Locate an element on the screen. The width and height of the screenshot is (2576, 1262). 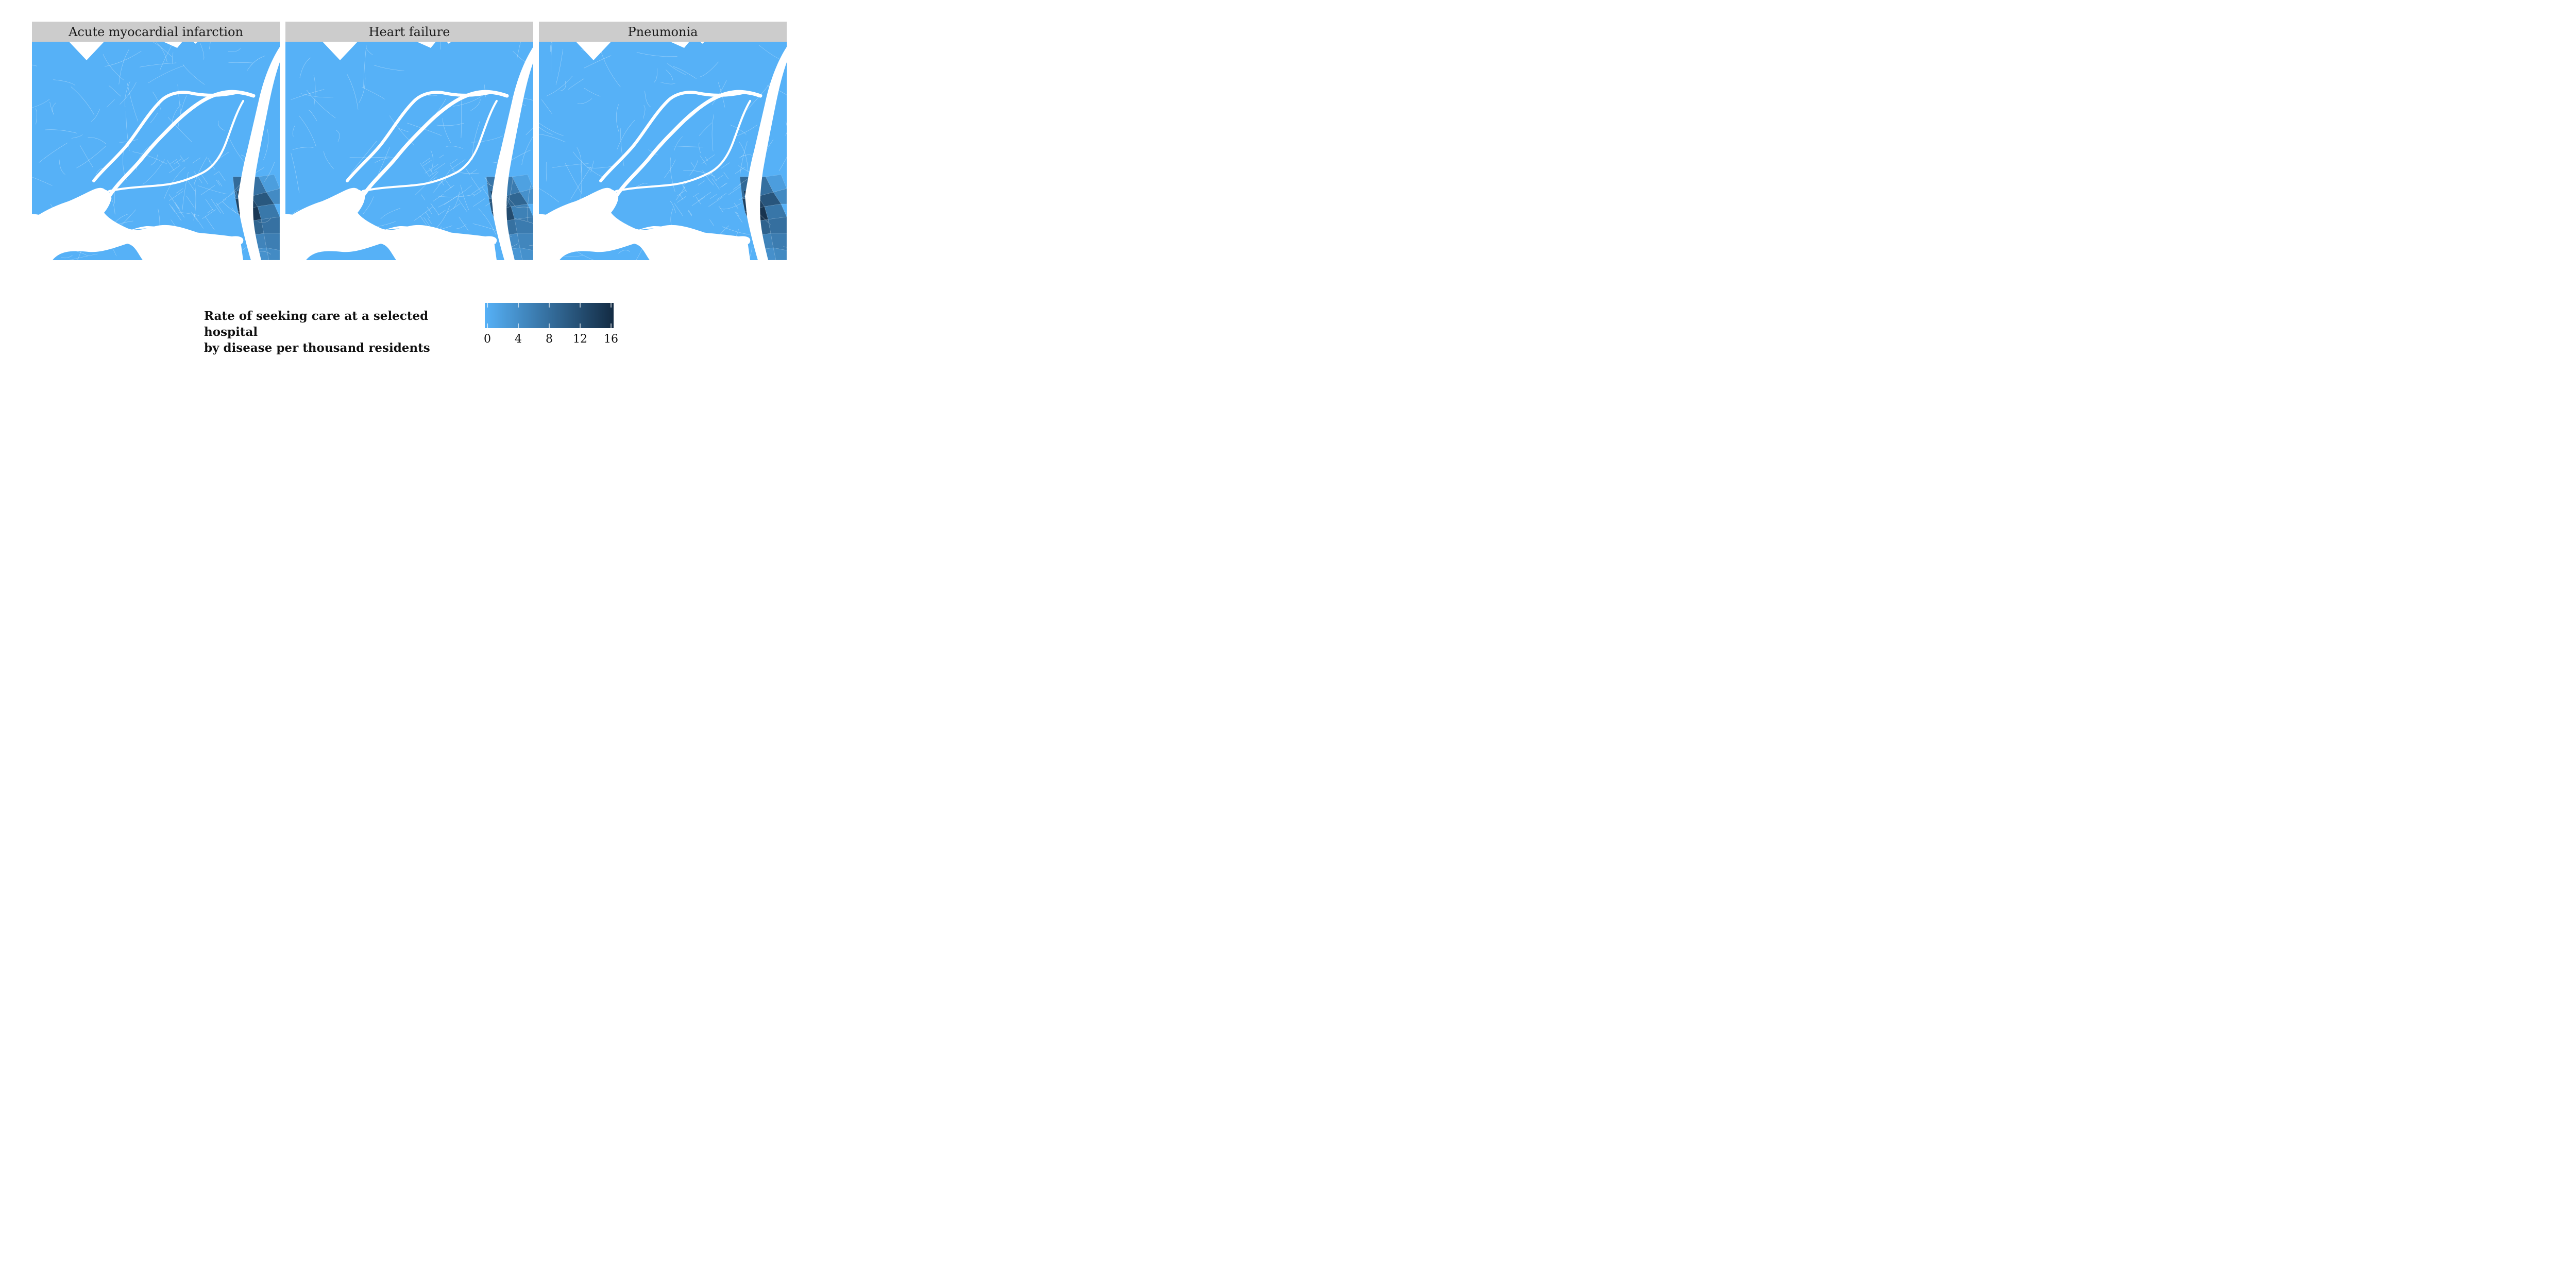
facet-strip-2: Heart failure is located at coordinates (409, 32).